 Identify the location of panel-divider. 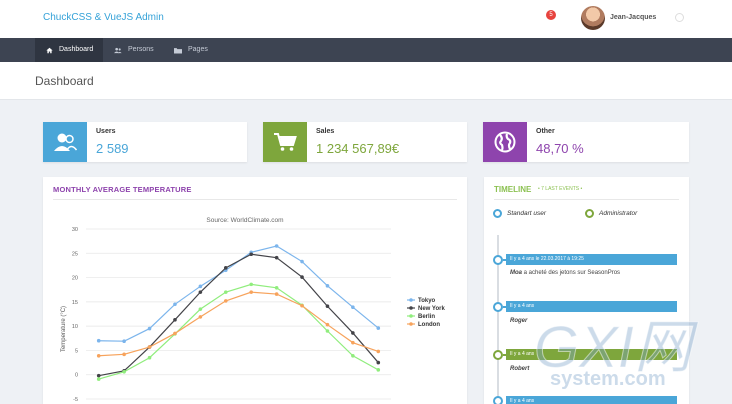
(255, 199).